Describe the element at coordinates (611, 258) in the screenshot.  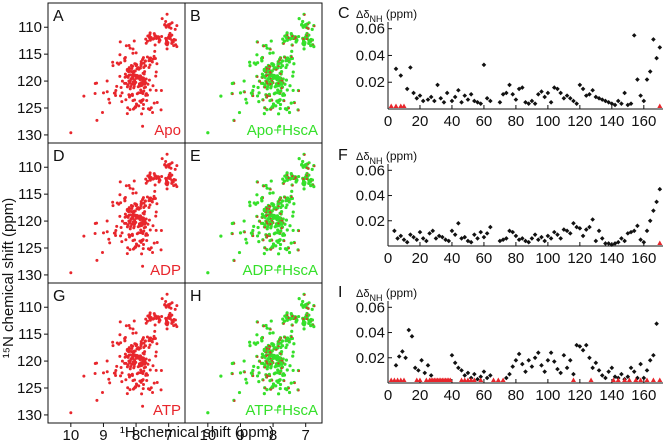
I see `x-tick-label: 140` at that location.